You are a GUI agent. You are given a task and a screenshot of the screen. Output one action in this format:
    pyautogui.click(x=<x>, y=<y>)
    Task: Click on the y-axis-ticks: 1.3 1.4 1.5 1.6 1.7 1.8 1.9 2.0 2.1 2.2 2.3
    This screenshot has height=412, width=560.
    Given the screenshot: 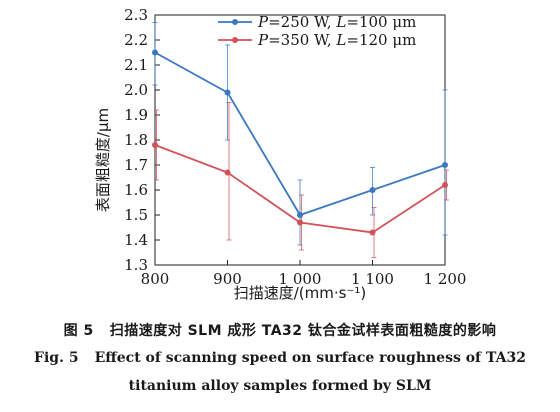 What is the action you would take?
    pyautogui.click(x=142, y=140)
    